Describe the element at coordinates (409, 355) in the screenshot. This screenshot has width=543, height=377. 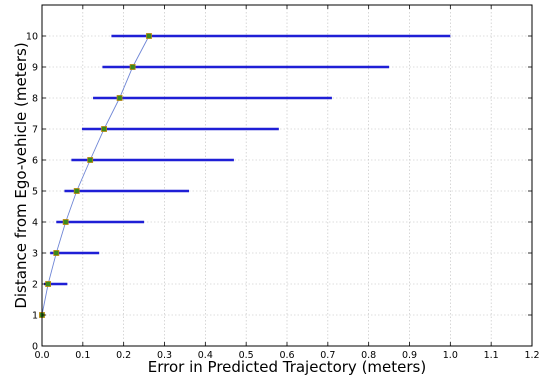
I see `x-tick-label: 0.9` at that location.